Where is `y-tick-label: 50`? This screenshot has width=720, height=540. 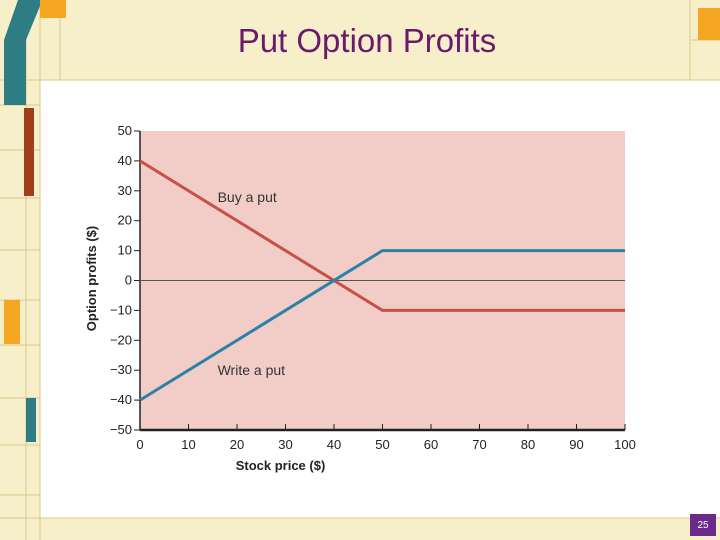
y-tick-label: 50 is located at coordinates (125, 130).